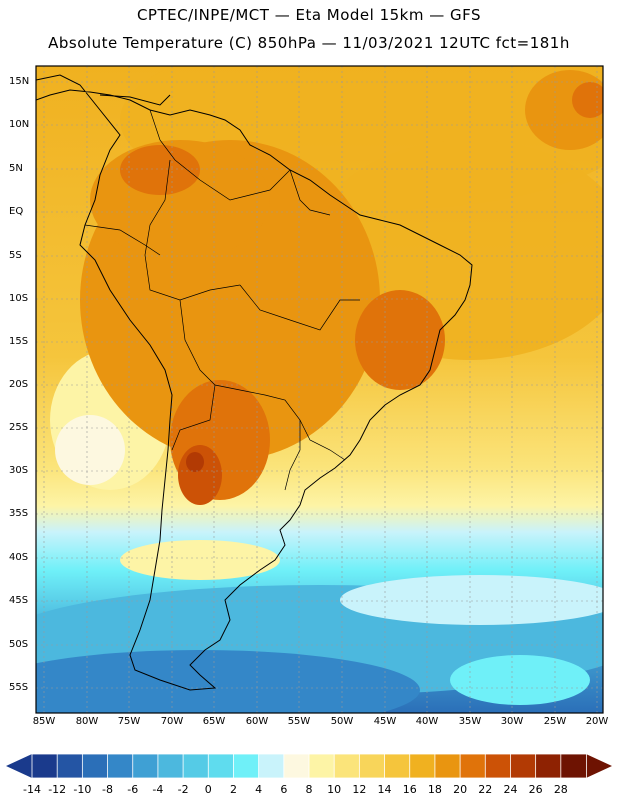 The width and height of the screenshot is (618, 800). I want to click on lon-label: 70W, so click(172, 721).